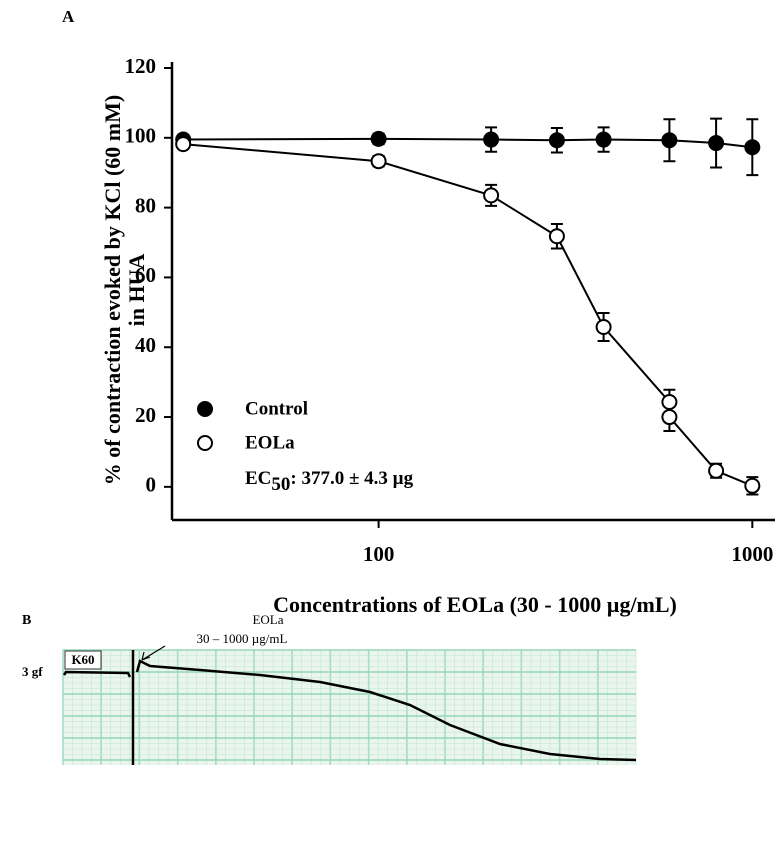  Describe the element at coordinates (267, 619) in the screenshot. I see `drug-label: EOLa` at that location.